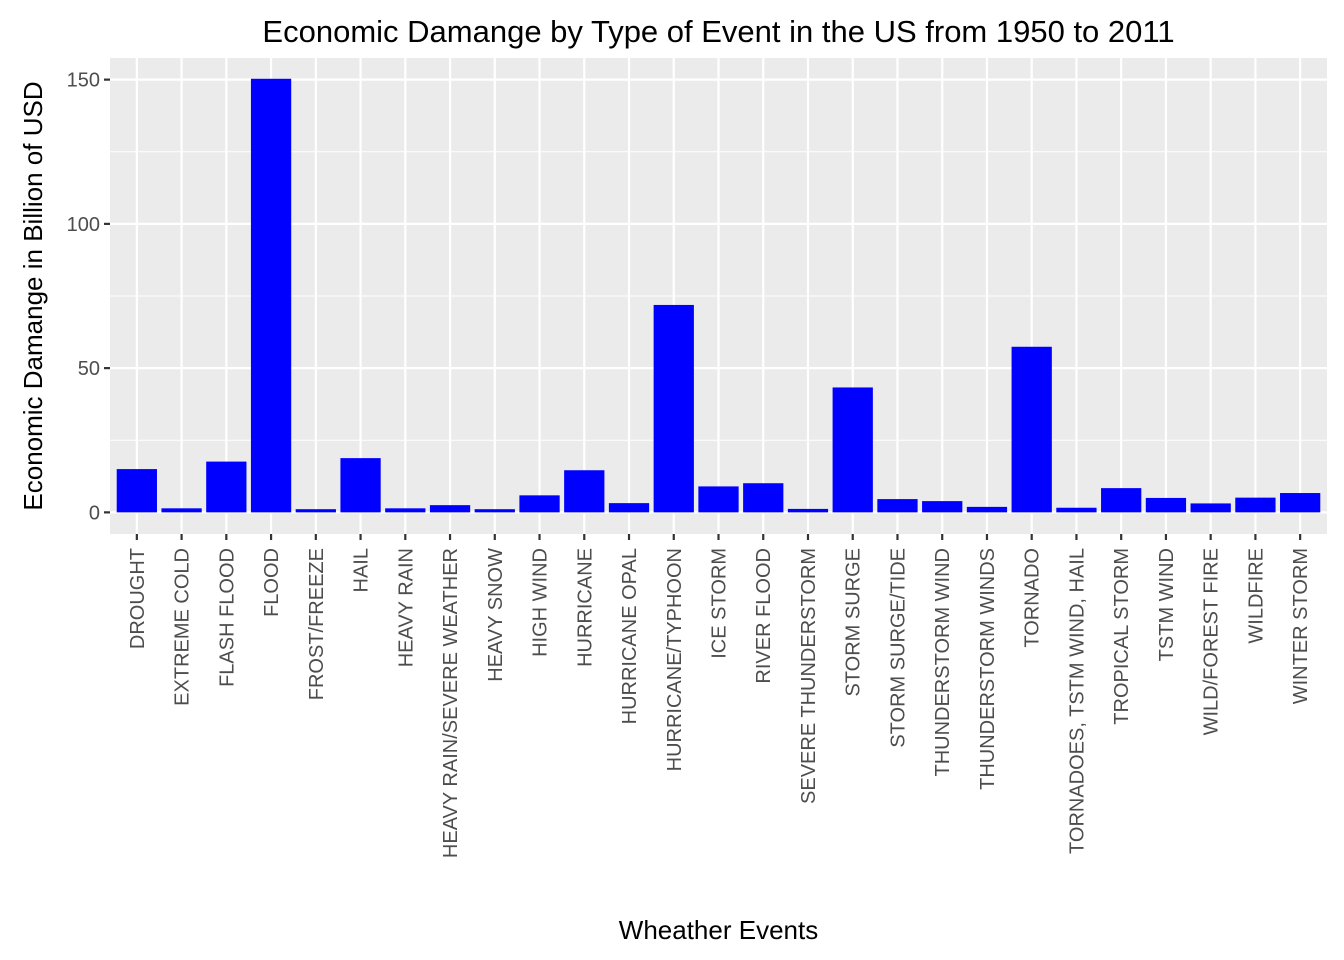 The image size is (1344, 960). What do you see at coordinates (181, 510) in the screenshot?
I see `bar-extreme-cold` at bounding box center [181, 510].